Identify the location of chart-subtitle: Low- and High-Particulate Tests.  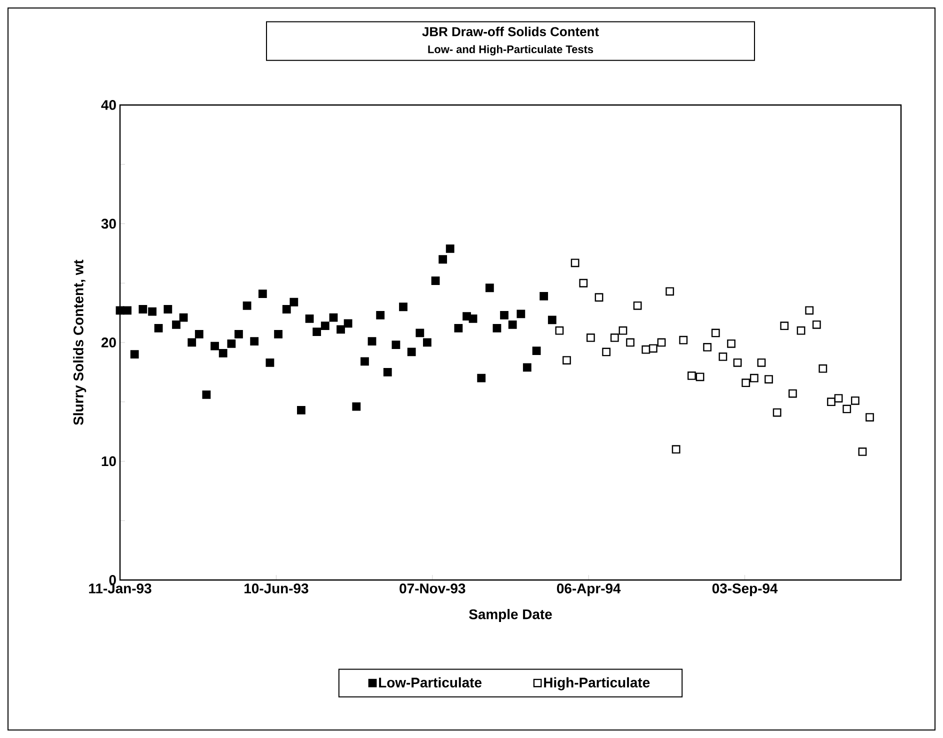
(511, 50).